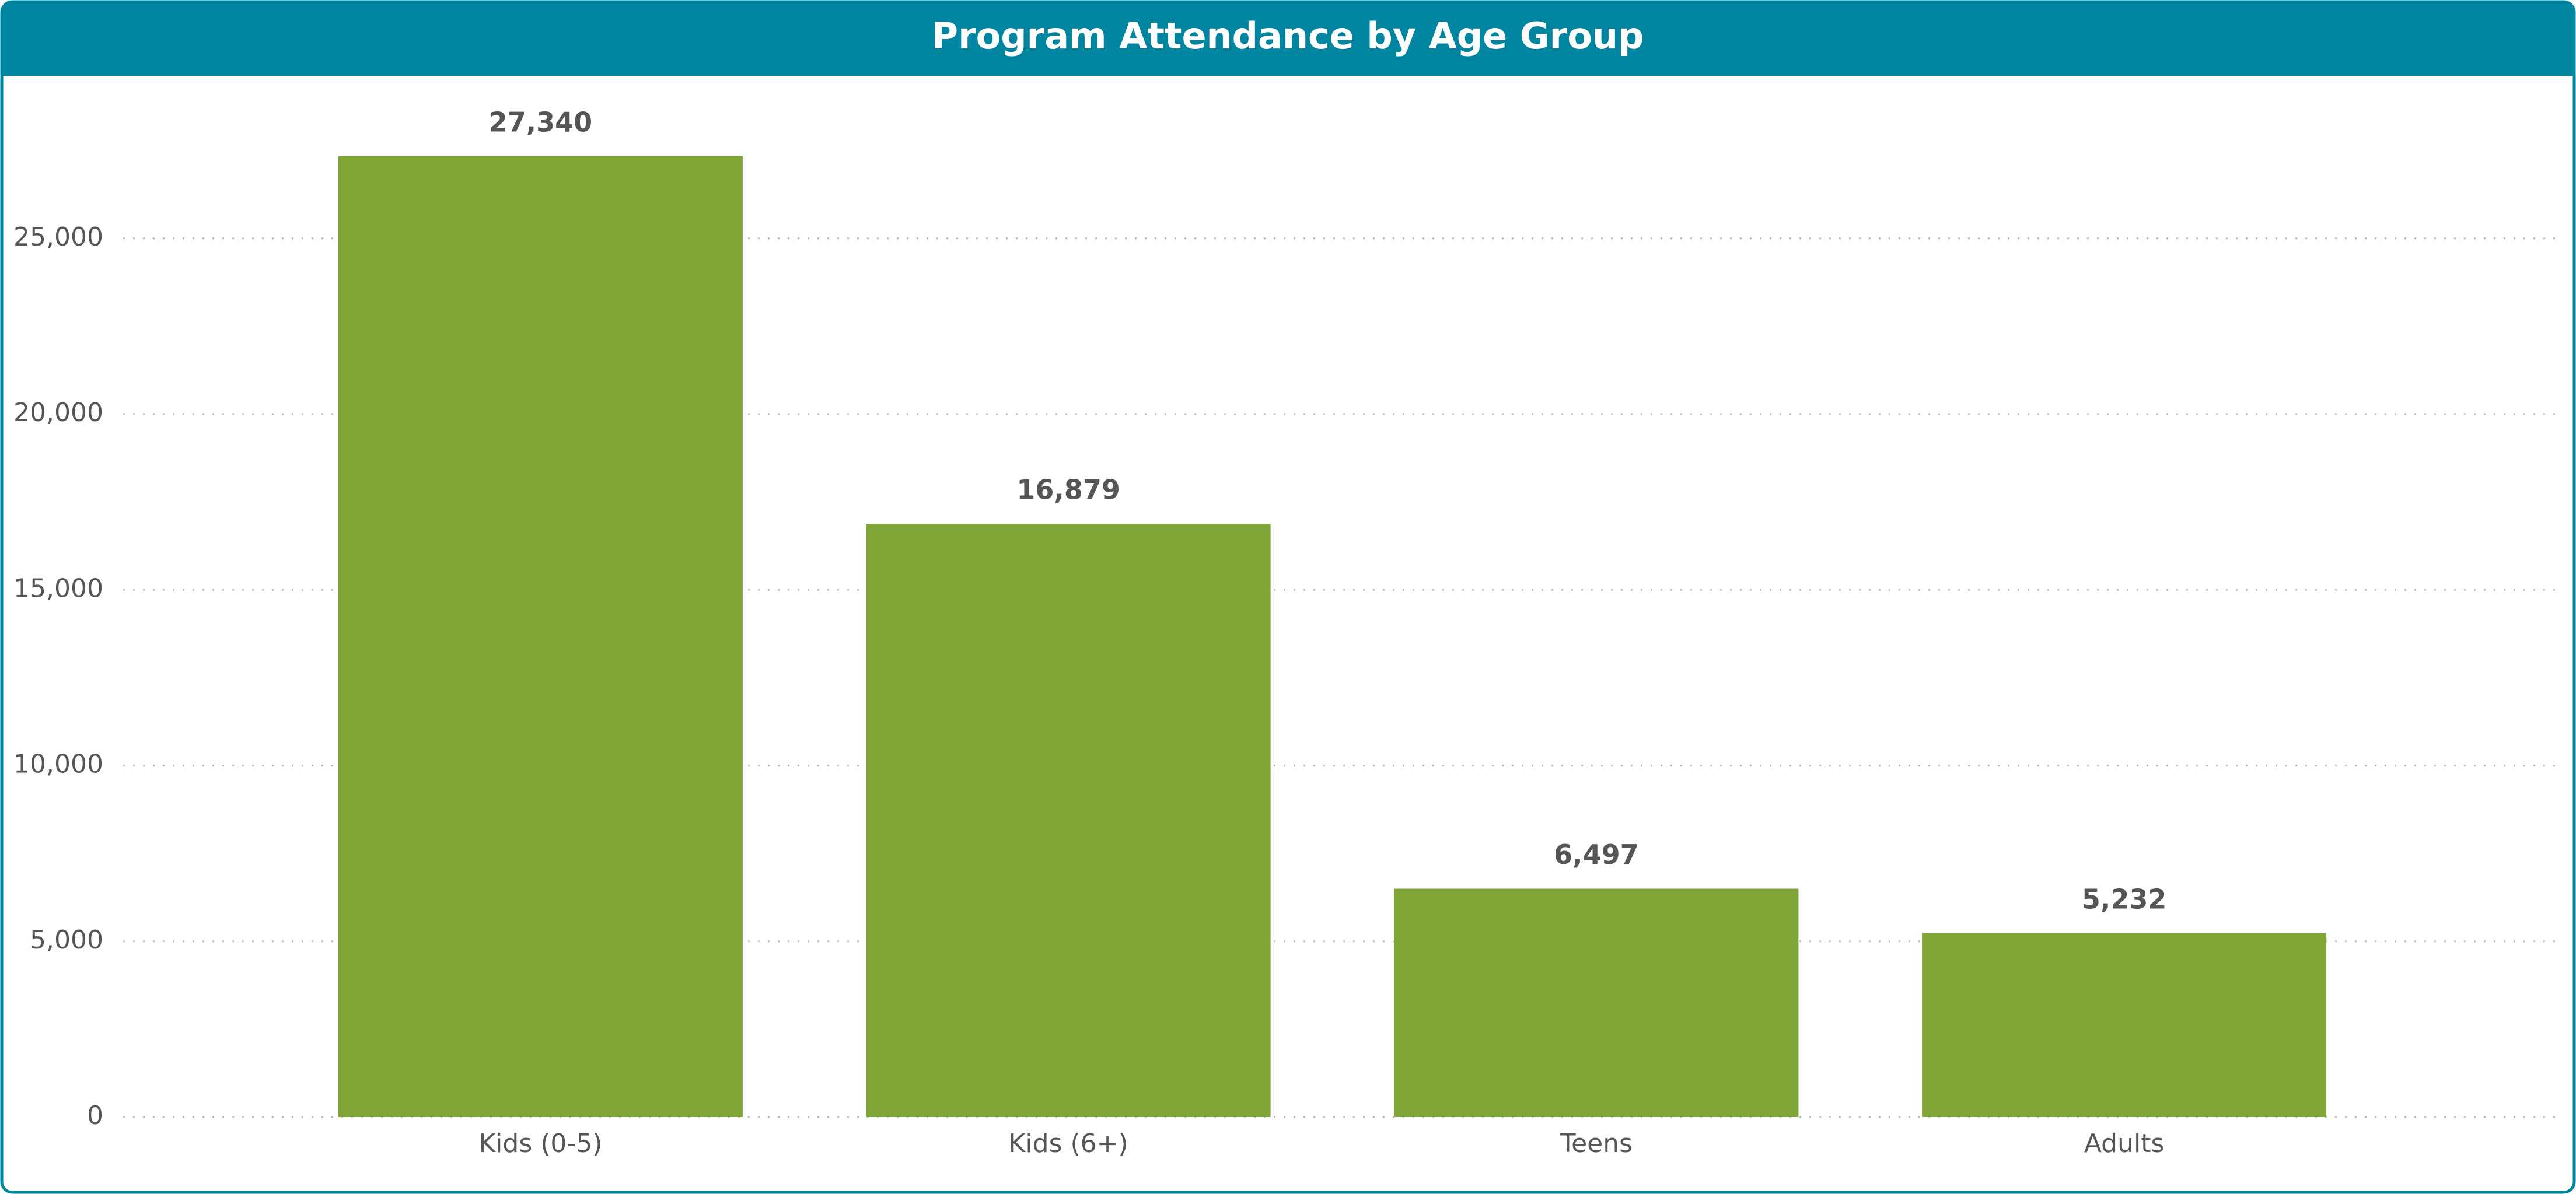  I want to click on y-tick-label: 5,000, so click(66, 940).